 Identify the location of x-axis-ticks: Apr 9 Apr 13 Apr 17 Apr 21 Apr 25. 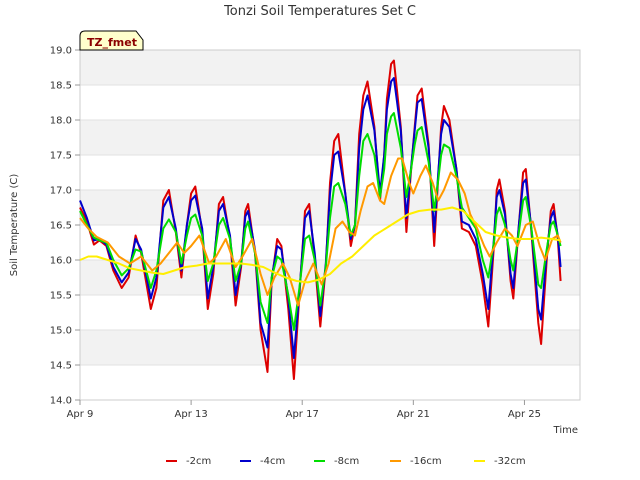
(304, 410).